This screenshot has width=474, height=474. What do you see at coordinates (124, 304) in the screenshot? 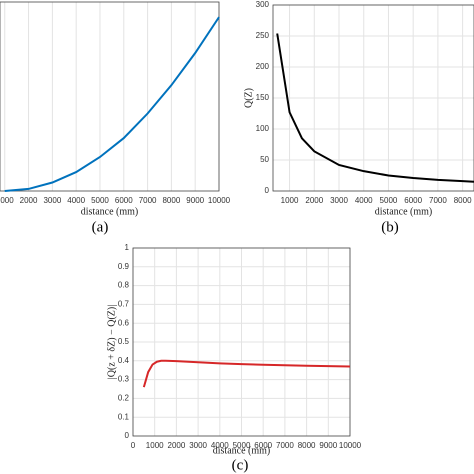
I see `y-tick-label: 0.7` at bounding box center [124, 304].